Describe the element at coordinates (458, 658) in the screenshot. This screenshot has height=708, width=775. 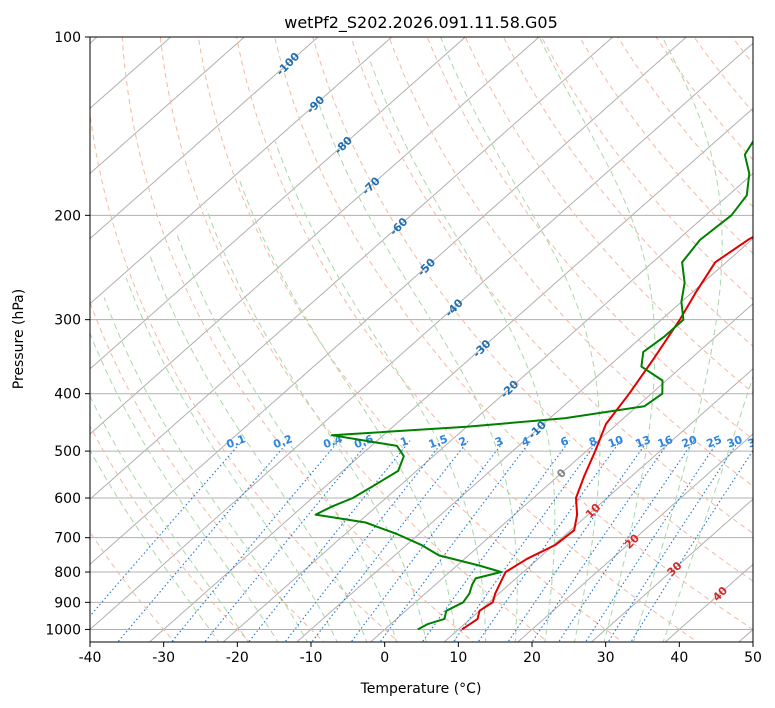
I see `x-tick-label: 10` at that location.